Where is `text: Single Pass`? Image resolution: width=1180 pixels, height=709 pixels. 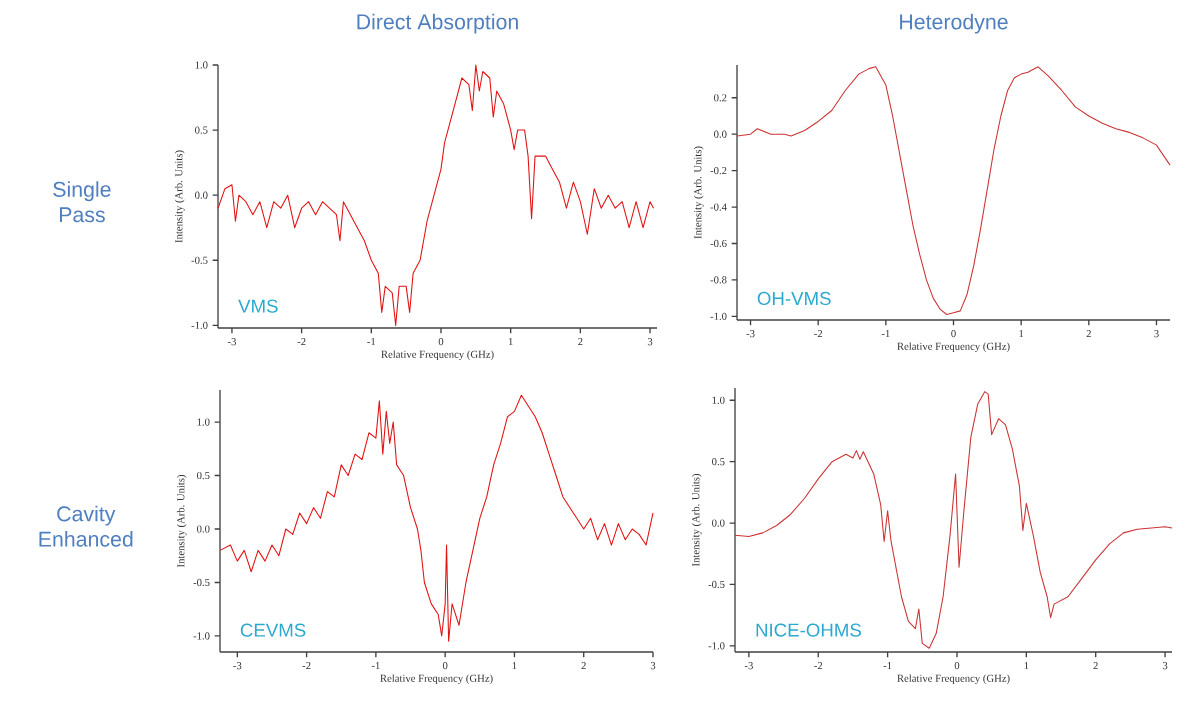
text: Single Pass is located at coordinates (82, 202).